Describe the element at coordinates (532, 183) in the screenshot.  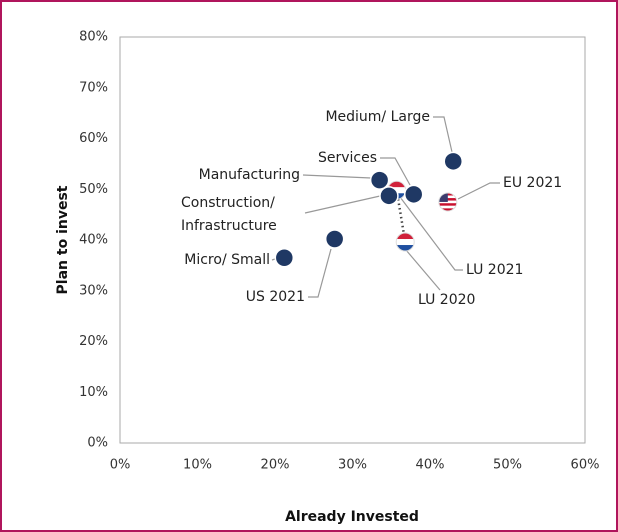
I see `point-label: EU 2021` at that location.